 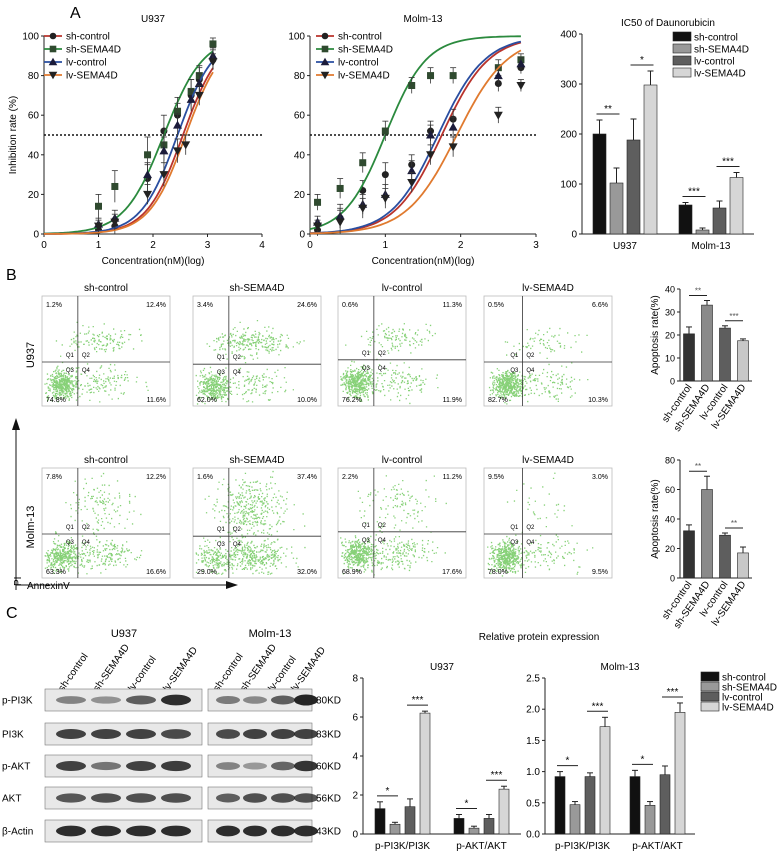 I want to click on chart-title: Molm-13, so click(x=620, y=667).